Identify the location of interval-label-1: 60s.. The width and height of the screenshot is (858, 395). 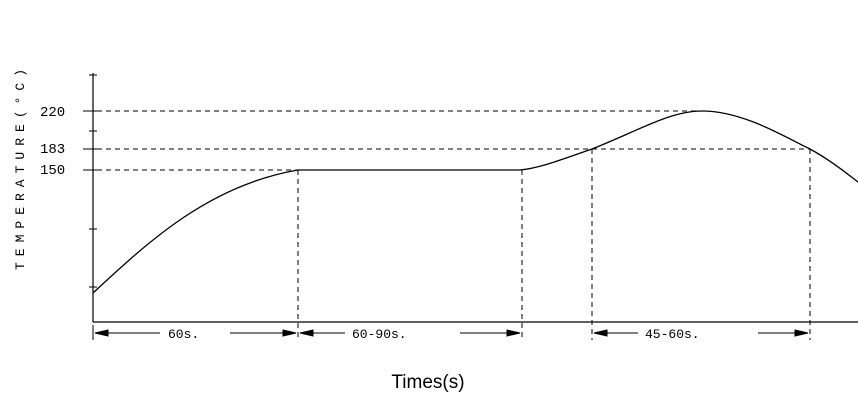
(183, 334).